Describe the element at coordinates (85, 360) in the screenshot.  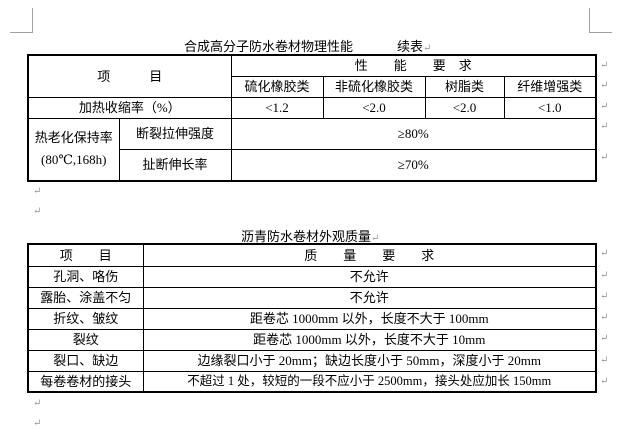
I see `item-cell: 裂口、缺边` at that location.